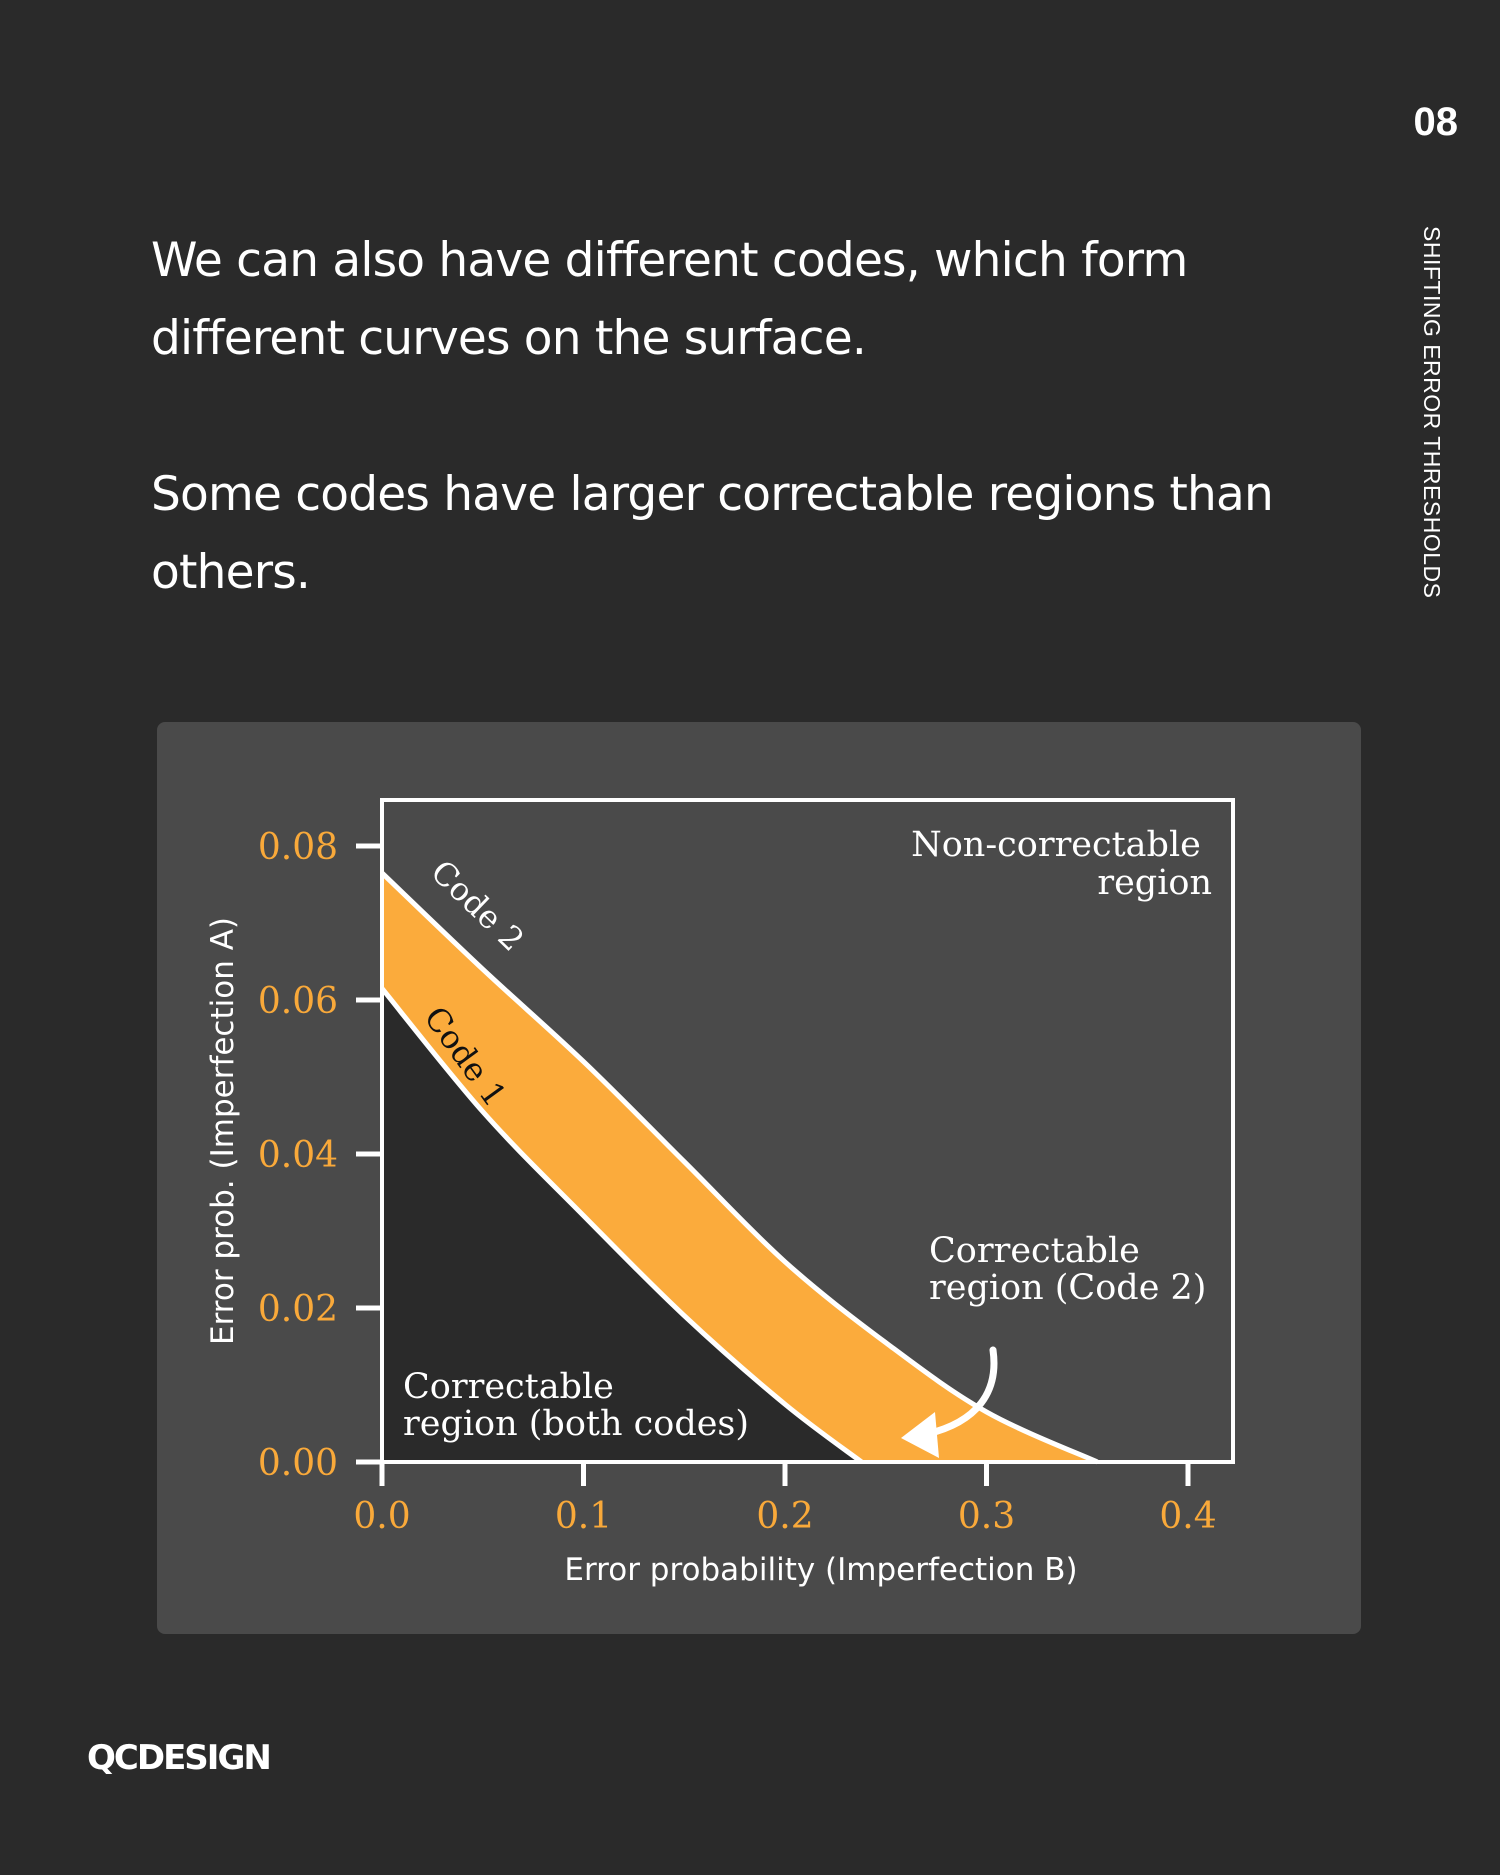 This screenshot has width=1500, height=1875. What do you see at coordinates (1061, 864) in the screenshot?
I see `non-correctable-label: Non-correctable region` at bounding box center [1061, 864].